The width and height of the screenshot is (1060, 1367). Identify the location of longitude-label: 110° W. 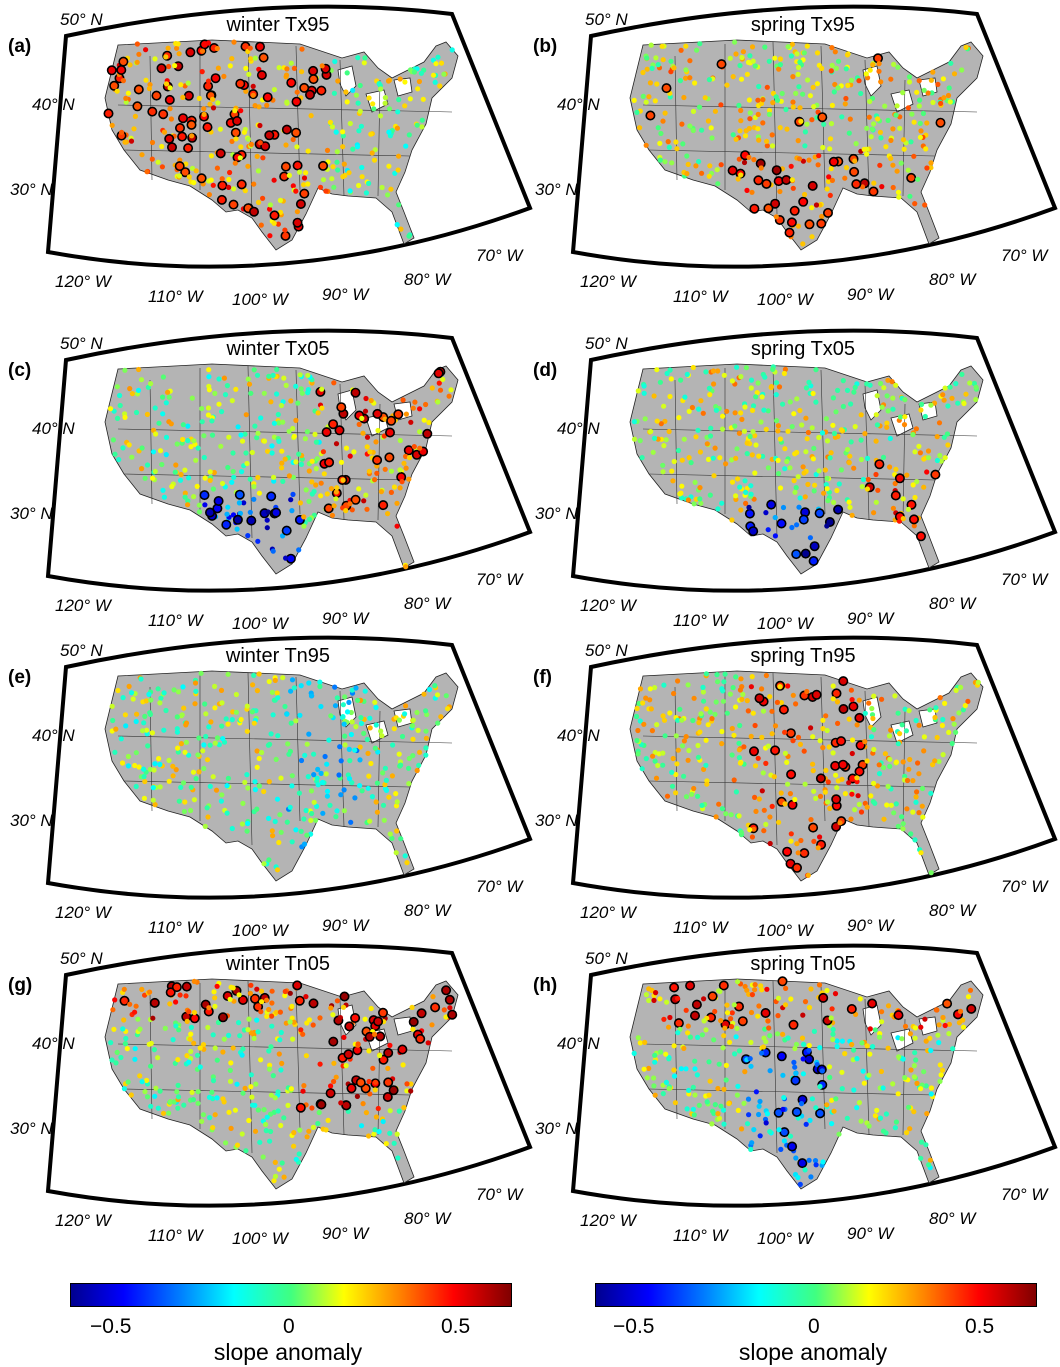
(175, 620).